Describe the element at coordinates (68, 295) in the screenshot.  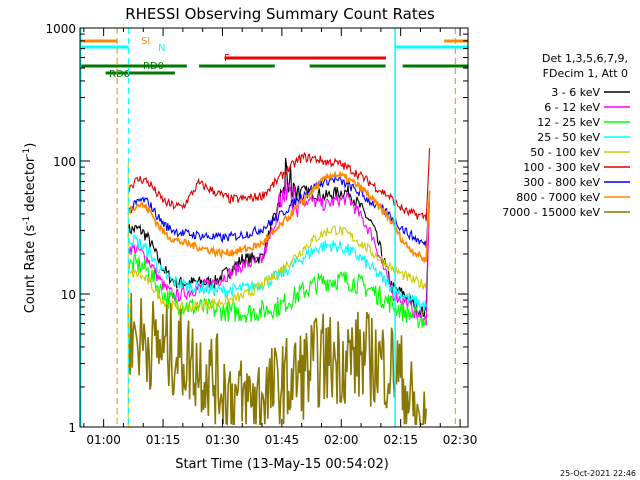
I see `y-tick-label: 10` at that location.